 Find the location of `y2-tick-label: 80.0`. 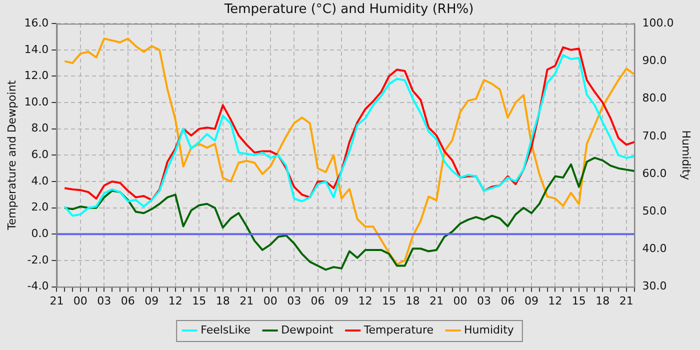

y2-tick-label: 80.0 is located at coordinates (654, 98).